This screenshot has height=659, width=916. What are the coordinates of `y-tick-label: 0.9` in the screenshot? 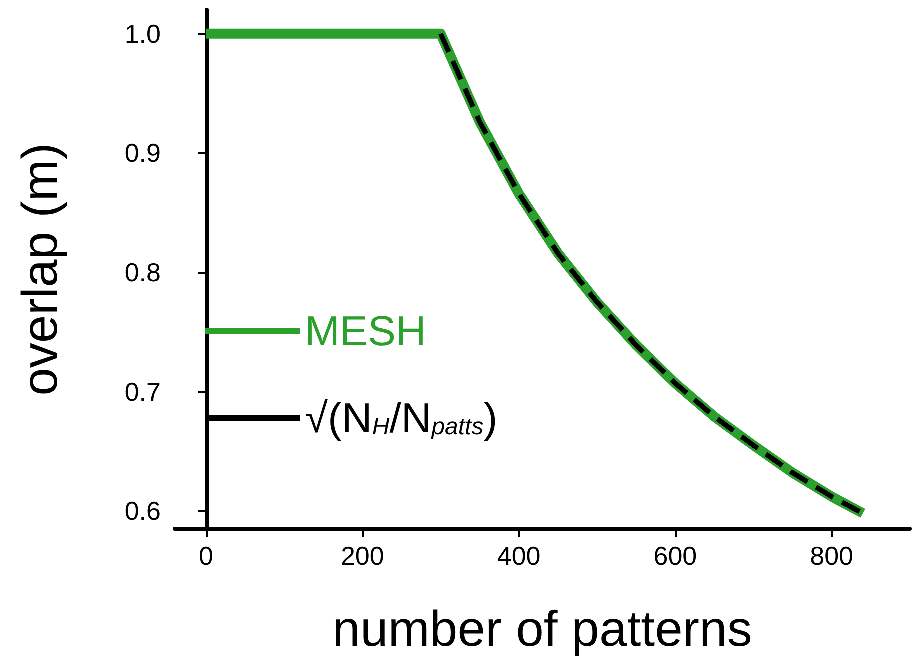 It's located at (142, 153).